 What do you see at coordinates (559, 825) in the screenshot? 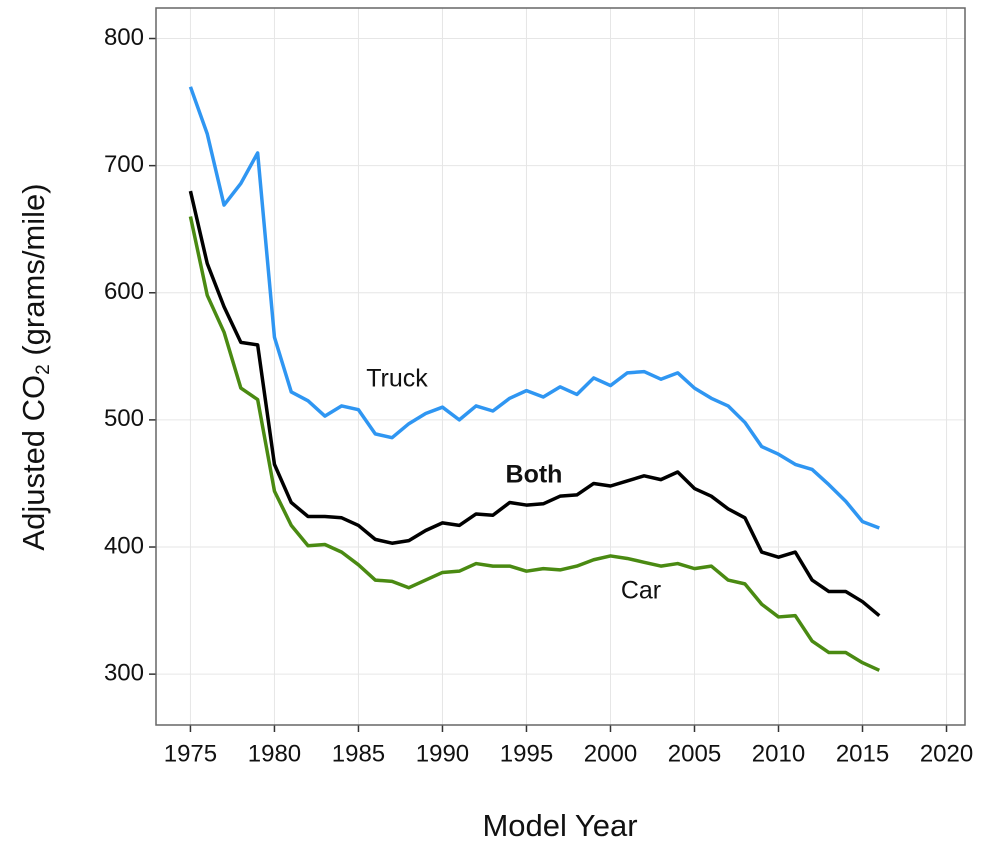
I see `x-axis-title: Model Year` at bounding box center [559, 825].